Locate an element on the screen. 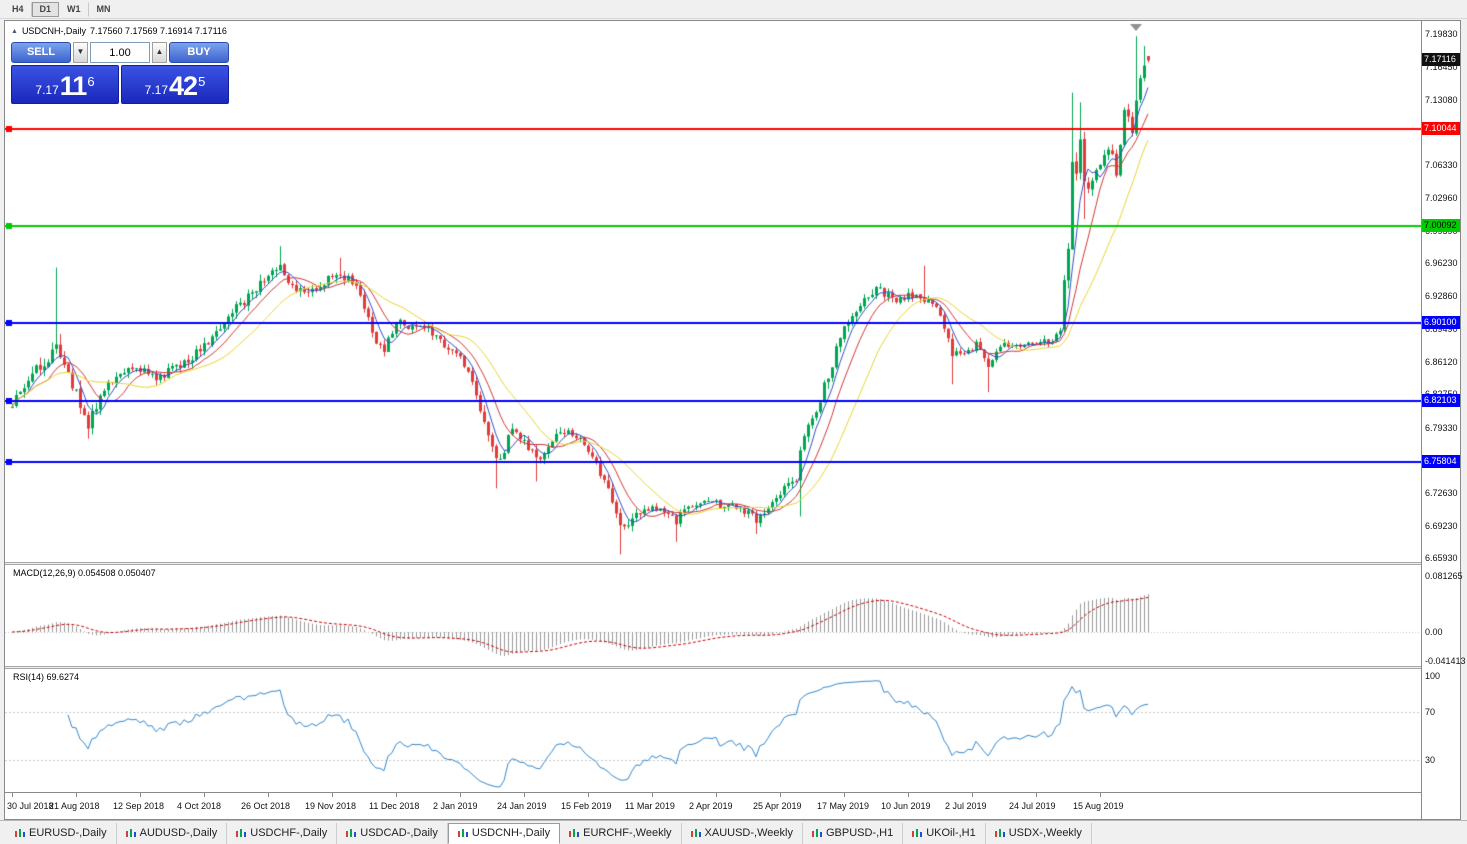 This screenshot has width=1467, height=844. price-level-badge: 7.00092 is located at coordinates (1441, 225).